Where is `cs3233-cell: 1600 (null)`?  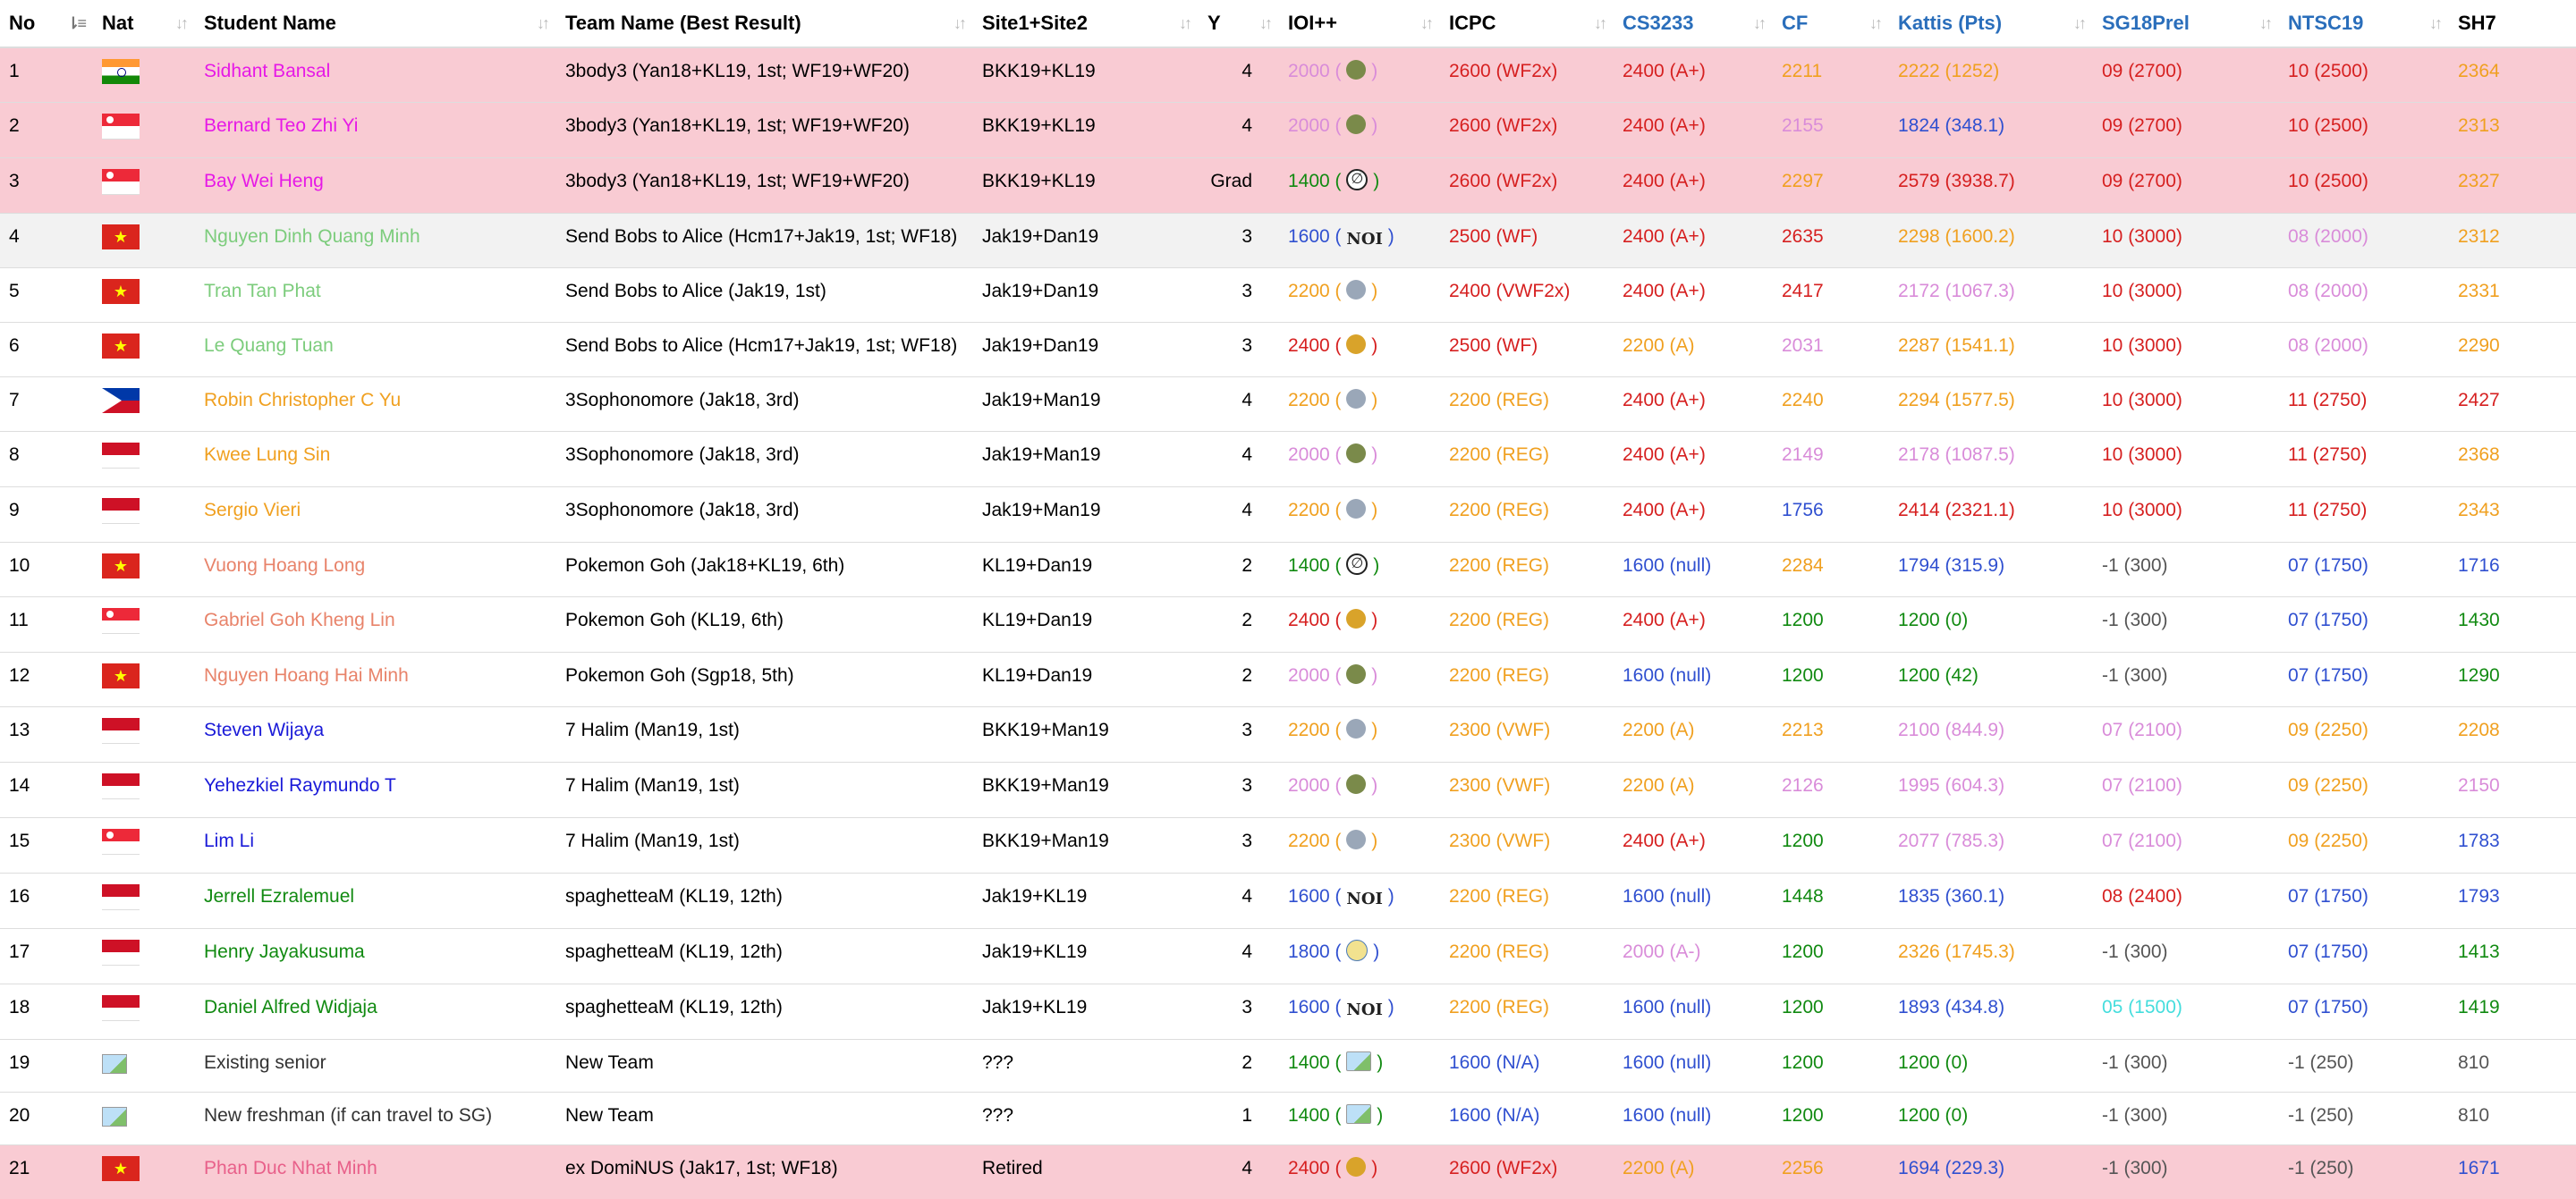 cs3233-cell: 1600 (null) is located at coordinates (1693, 680).